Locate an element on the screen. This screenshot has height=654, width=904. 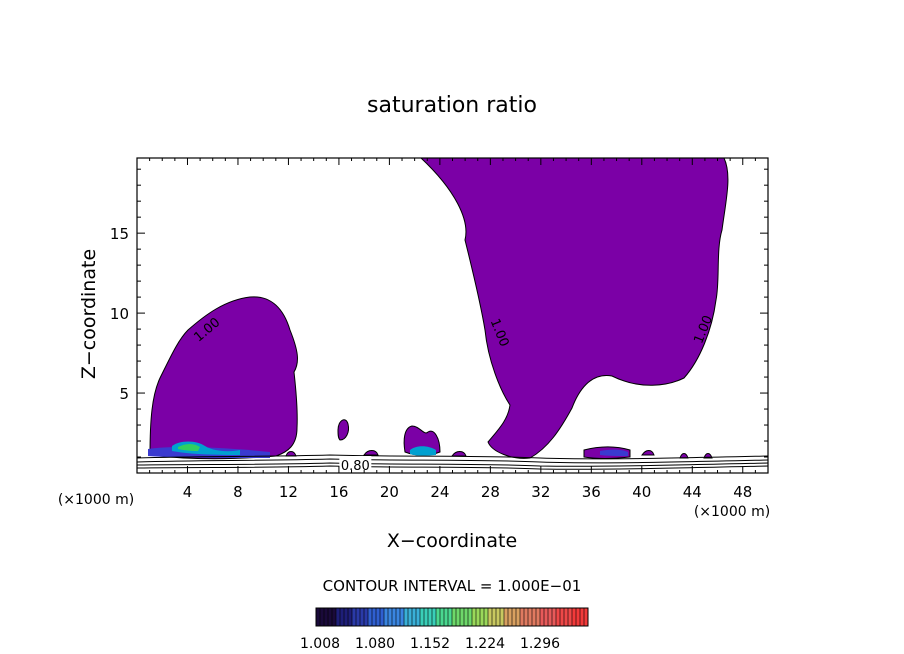
y-unit-label: (×1000 m) is located at coordinates (96, 500).